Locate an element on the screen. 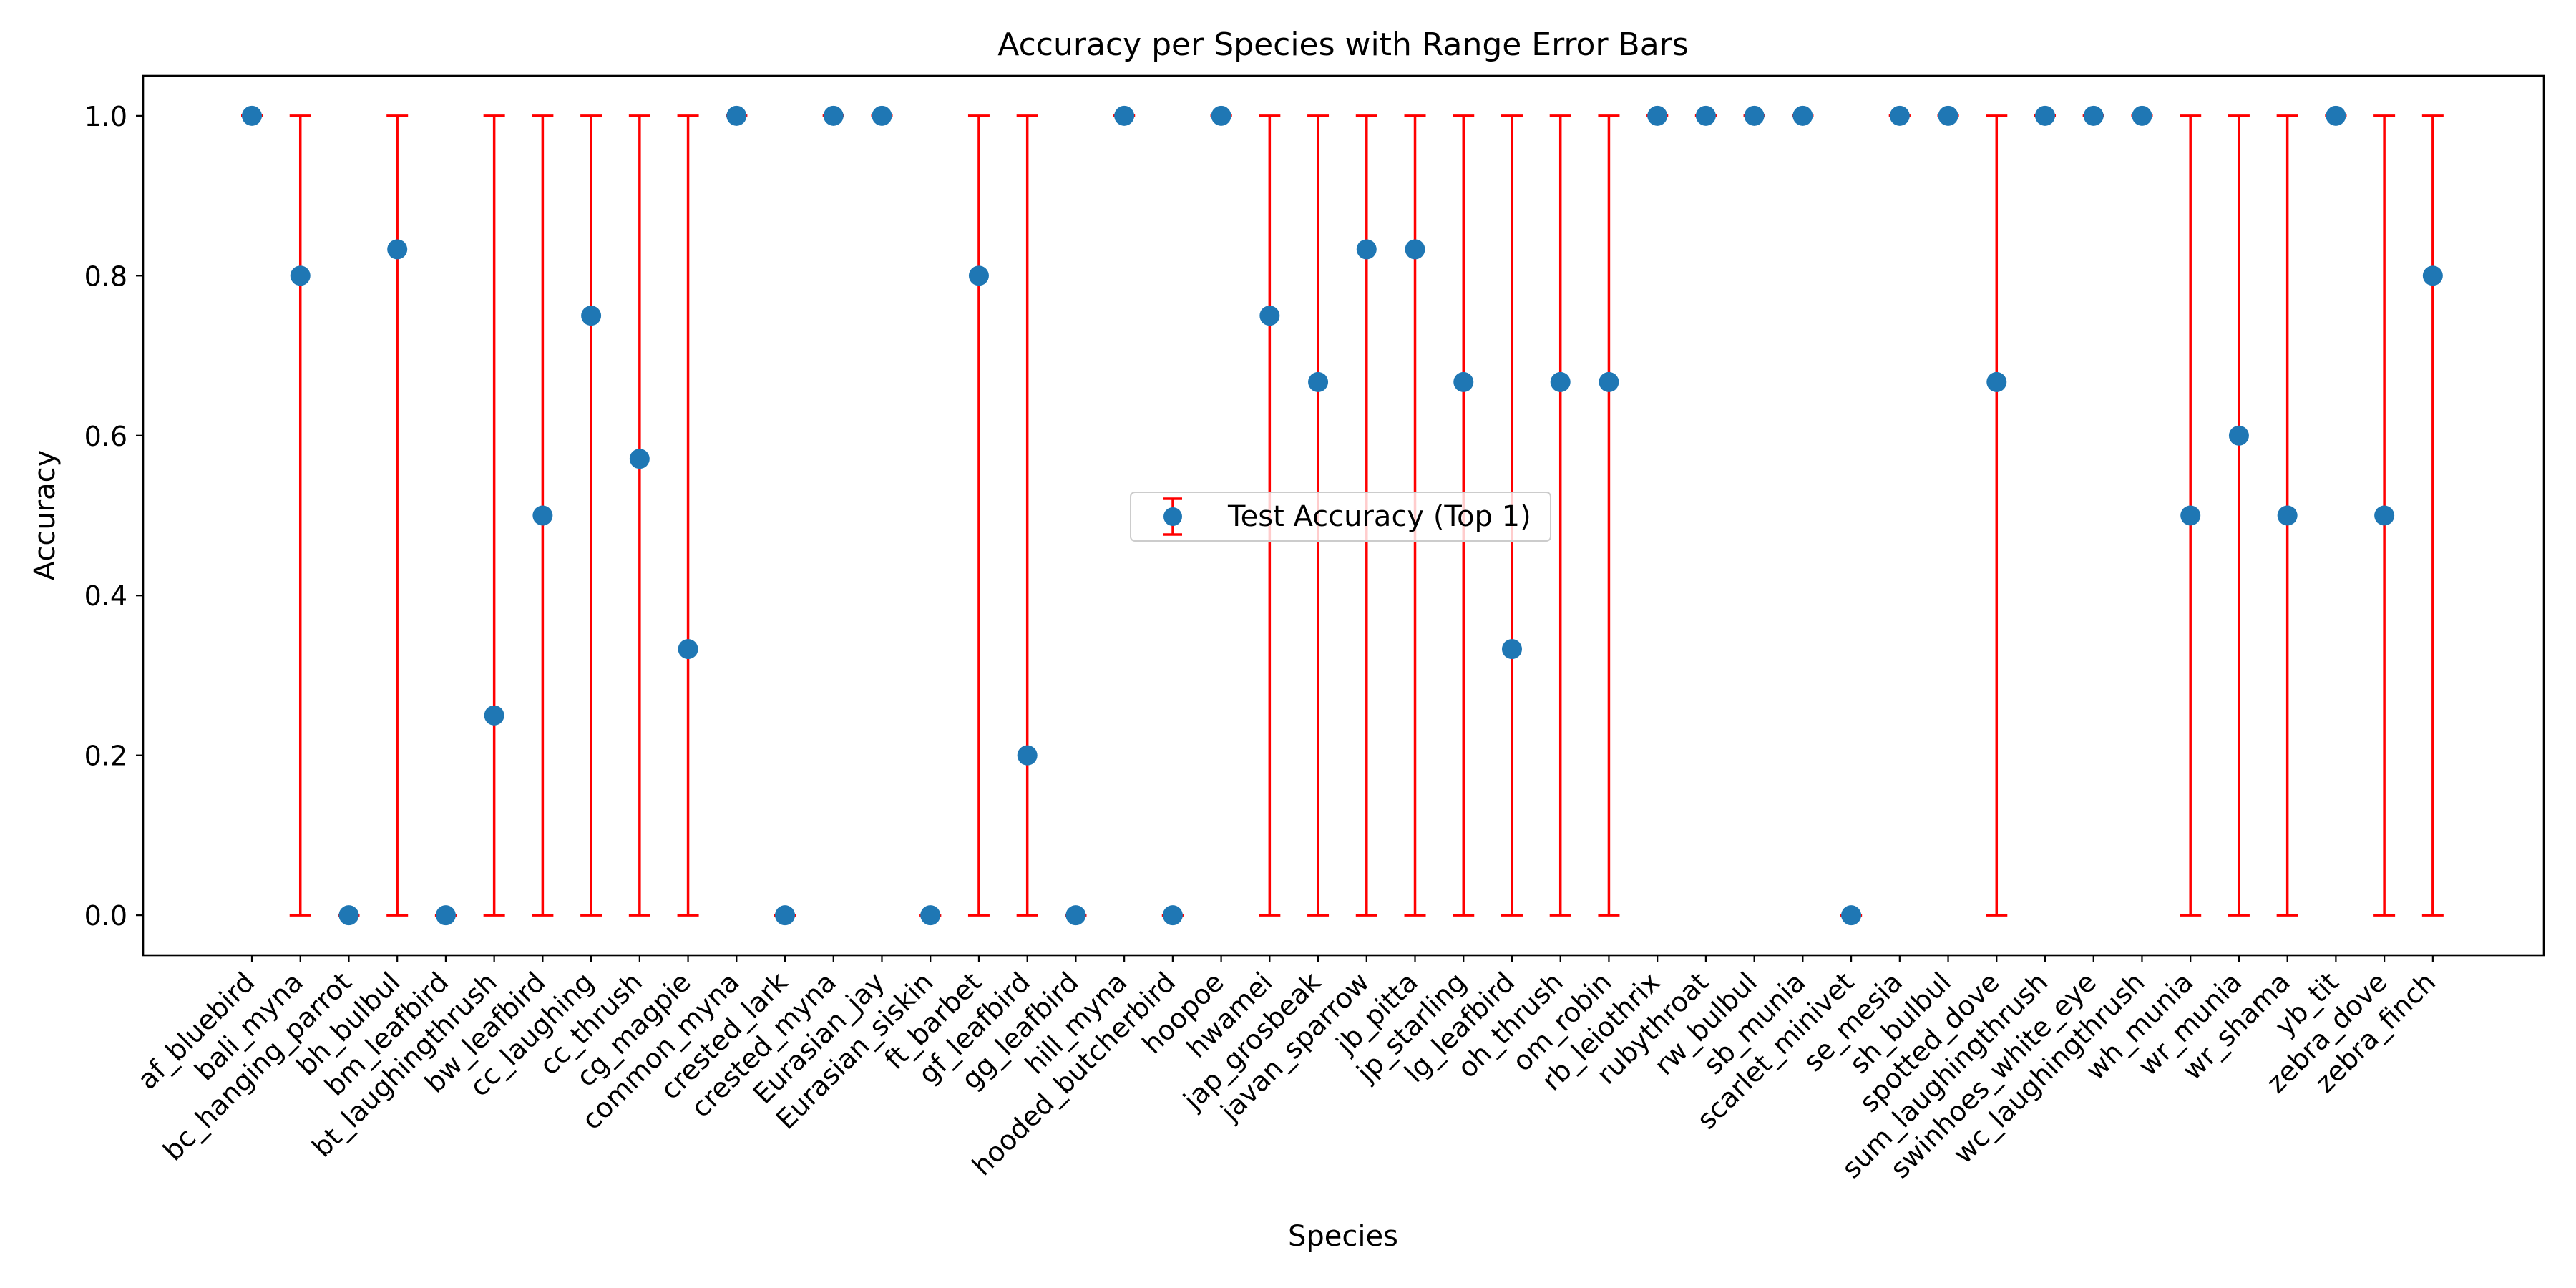 This screenshot has height=1288, width=2576. y-axis: 0.0 0.2 0.4 0.6 0.8 1.0 is located at coordinates (113, 516).